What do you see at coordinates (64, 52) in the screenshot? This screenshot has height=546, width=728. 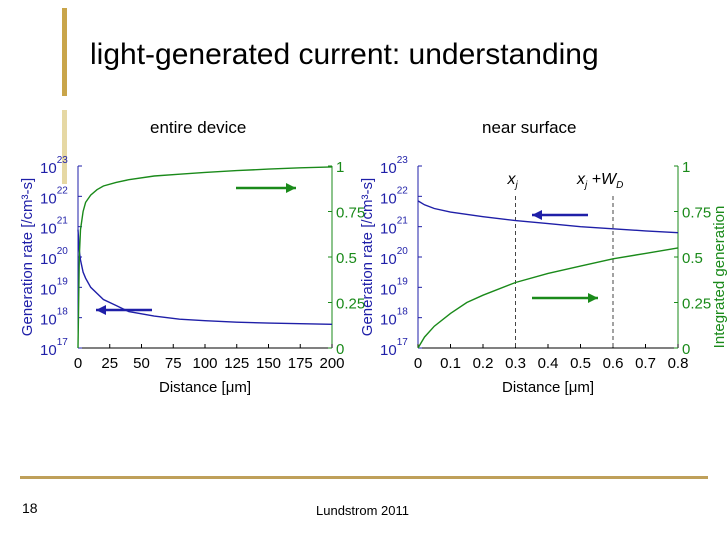 I see `accent-bar` at bounding box center [64, 52].